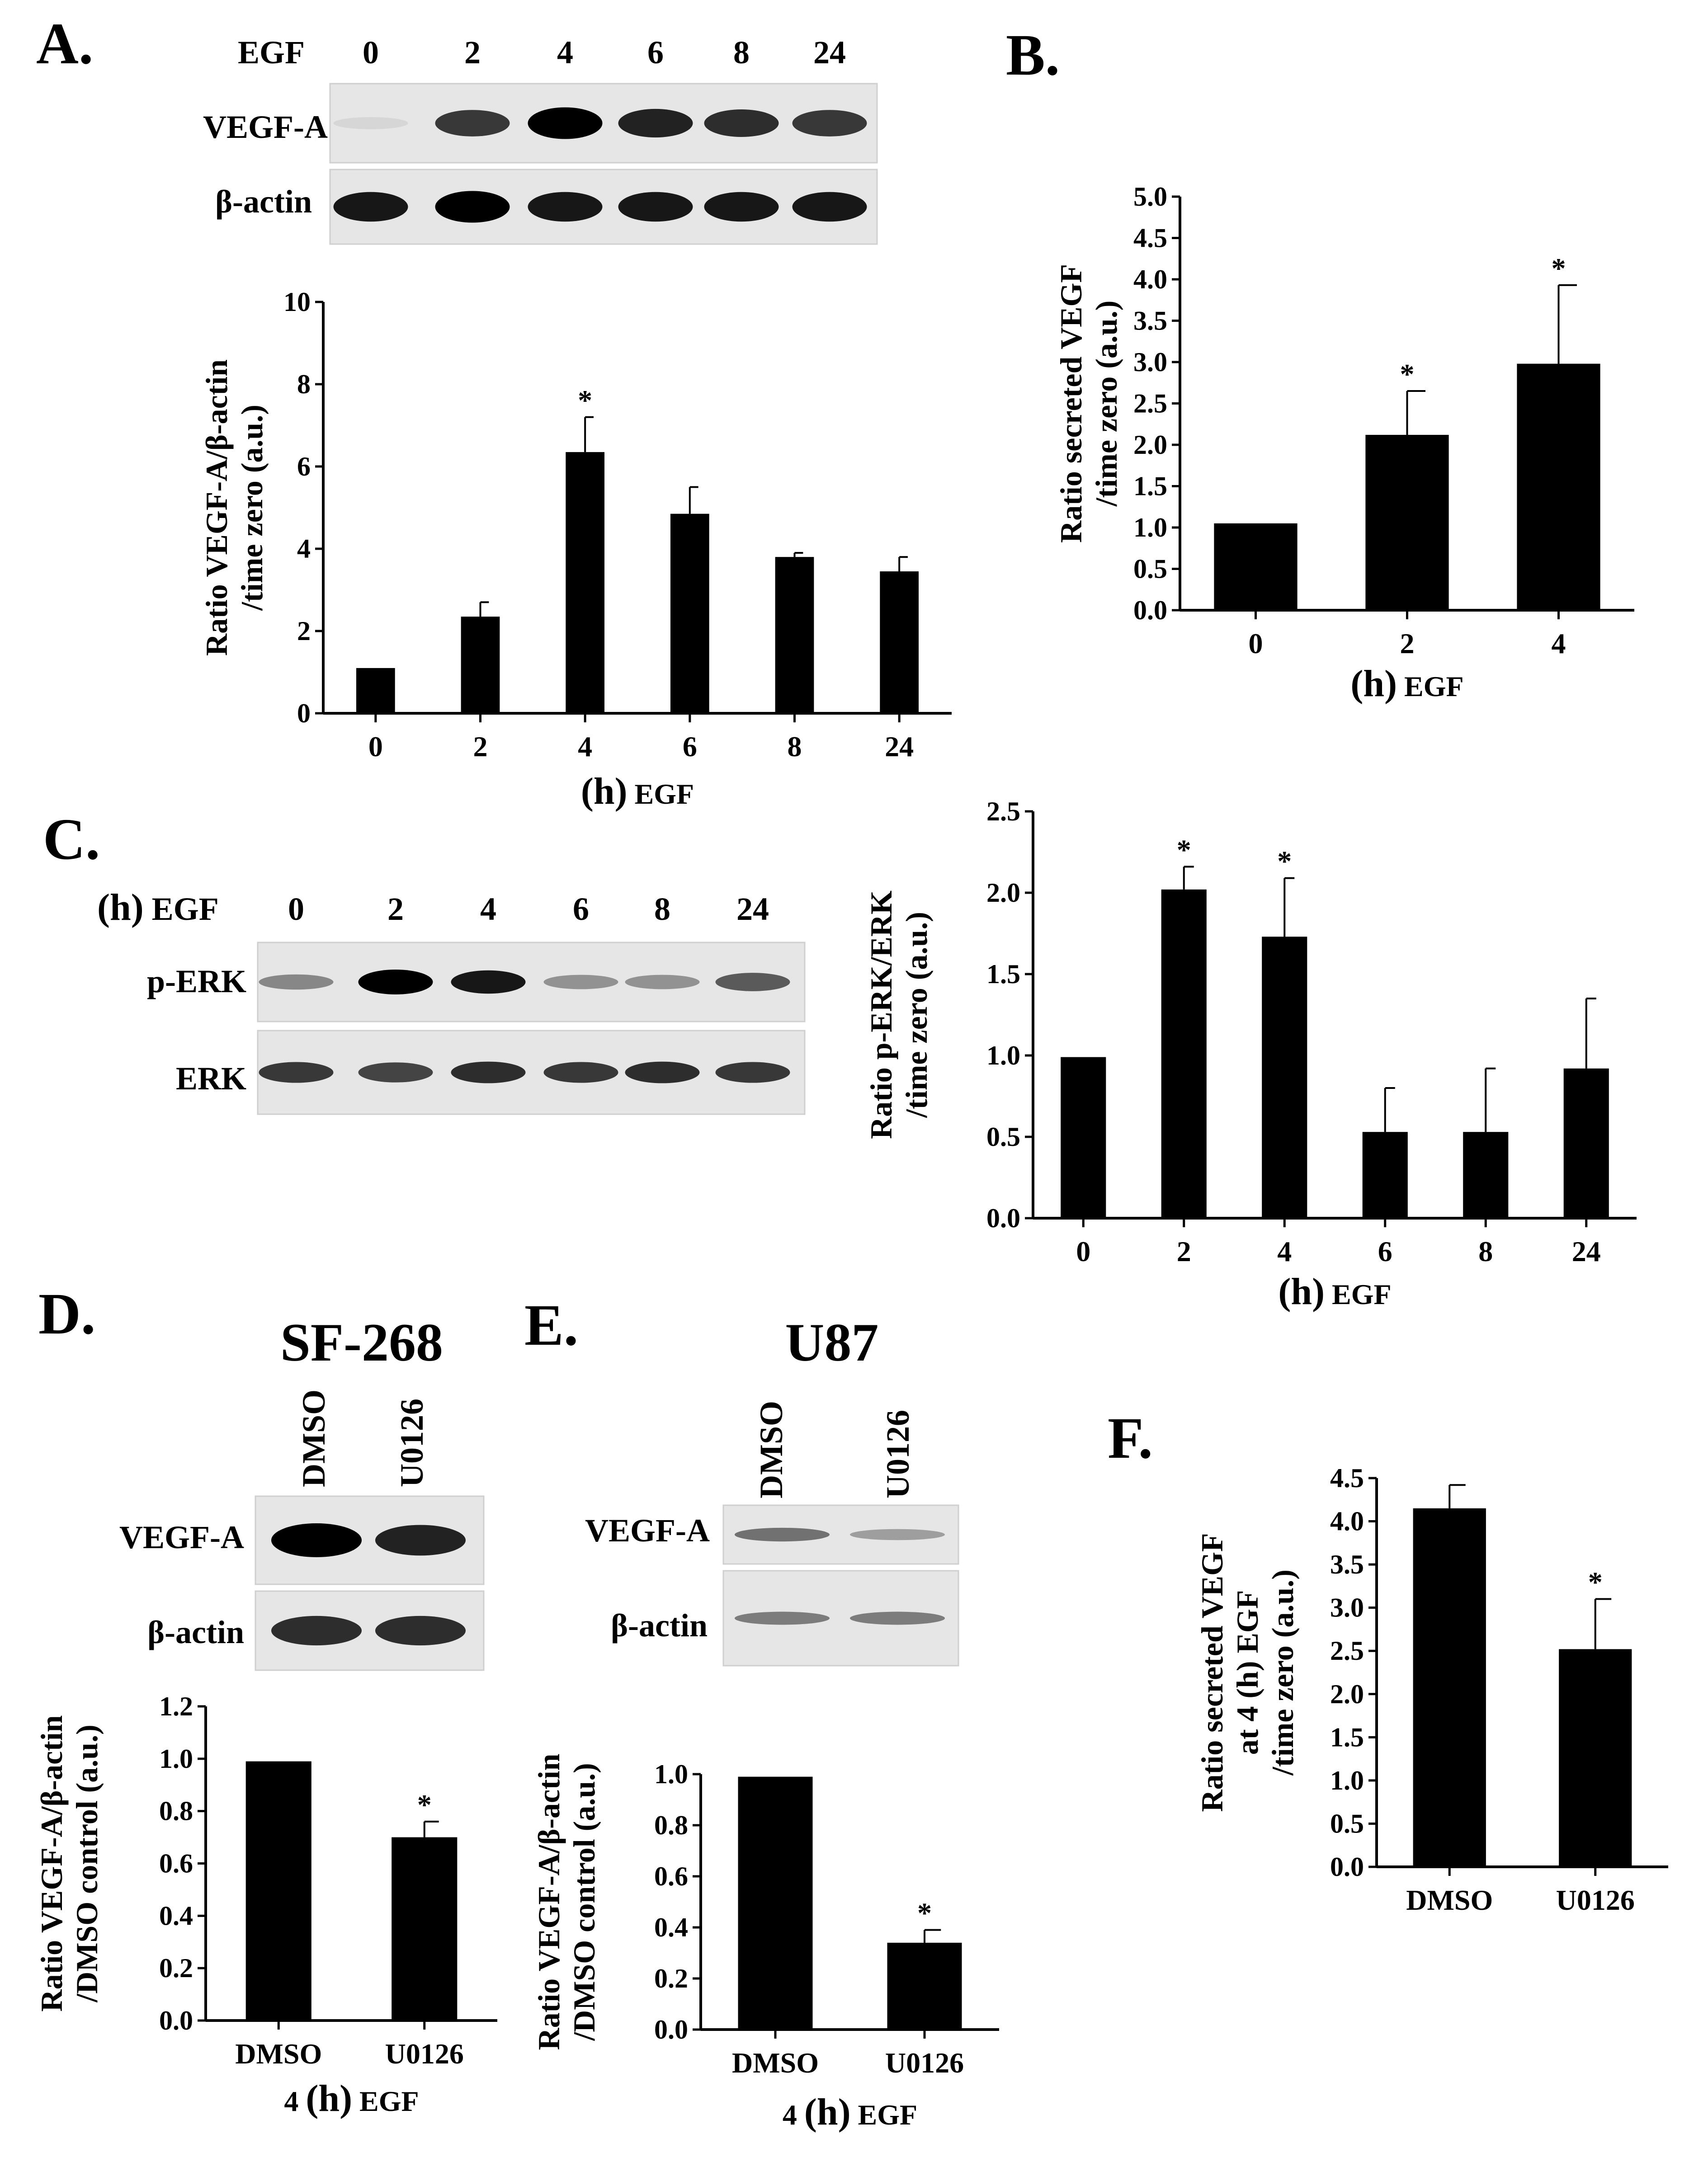 This screenshot has height=2162, width=1708. What do you see at coordinates (176, 1864) in the screenshot?
I see `chart-d-ytick-label-3: 0.6` at bounding box center [176, 1864].